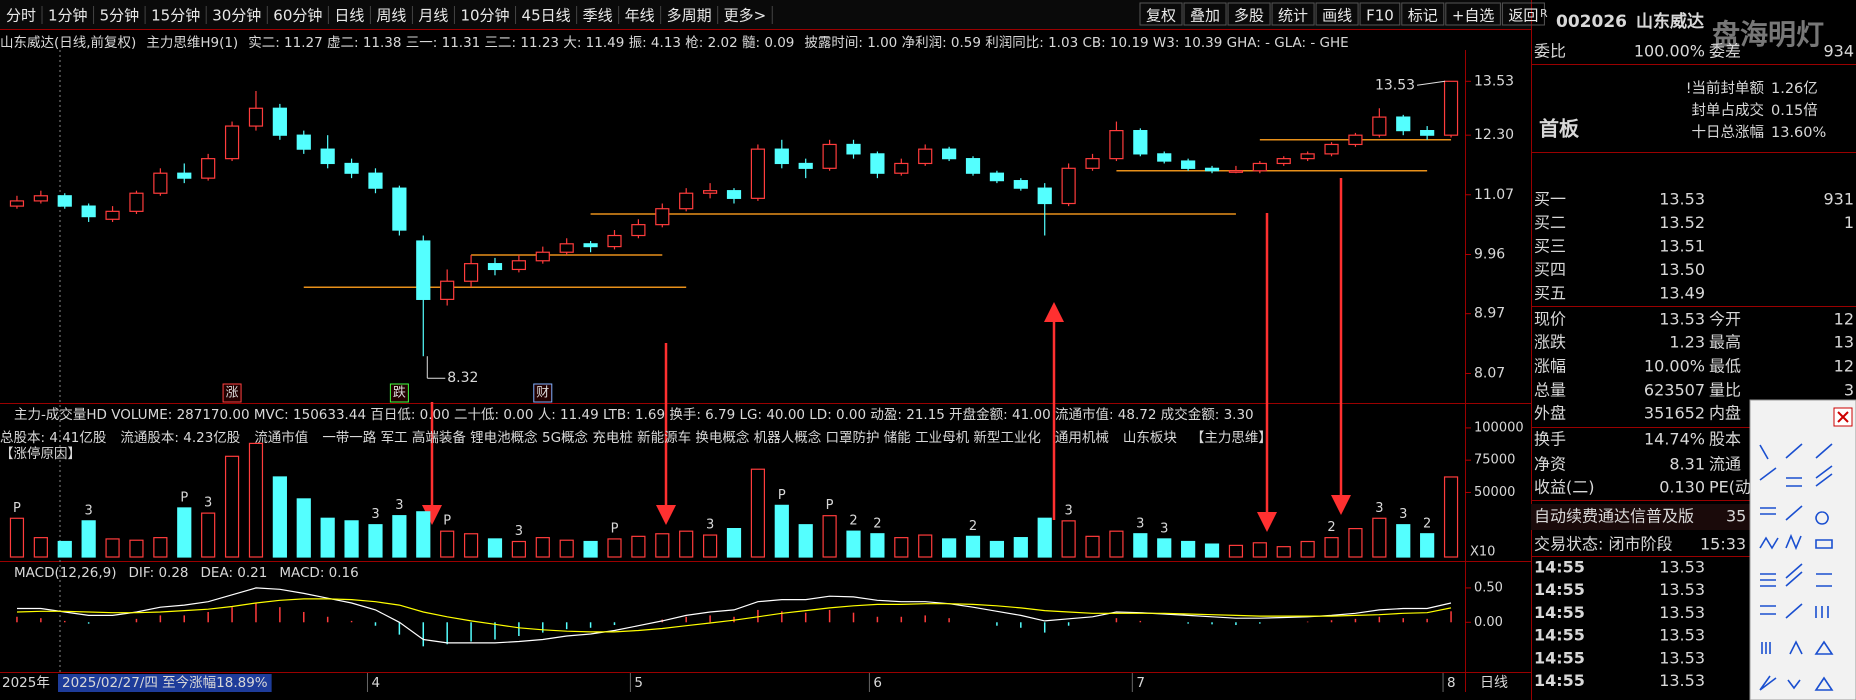 Image resolution: width=1856 pixels, height=700 pixels. I want to click on toolbar-tab: 日线, so click(349, 16).